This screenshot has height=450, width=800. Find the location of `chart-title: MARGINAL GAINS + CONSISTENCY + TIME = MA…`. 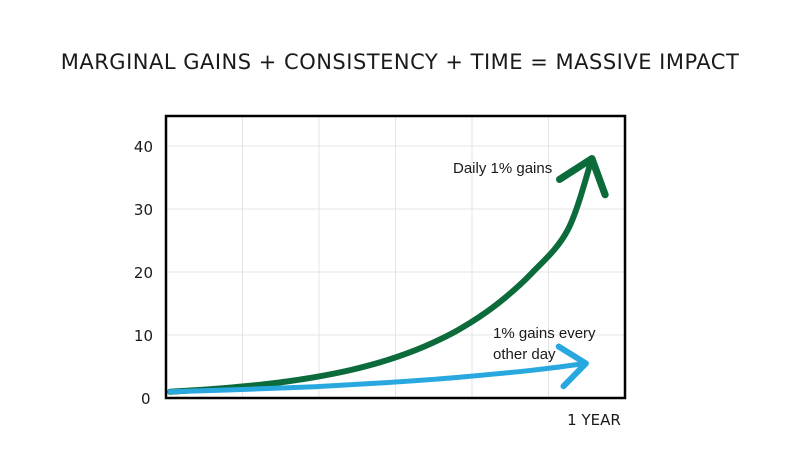

chart-title: MARGINAL GAINS + CONSISTENCY + TIME = MA… is located at coordinates (400, 62).